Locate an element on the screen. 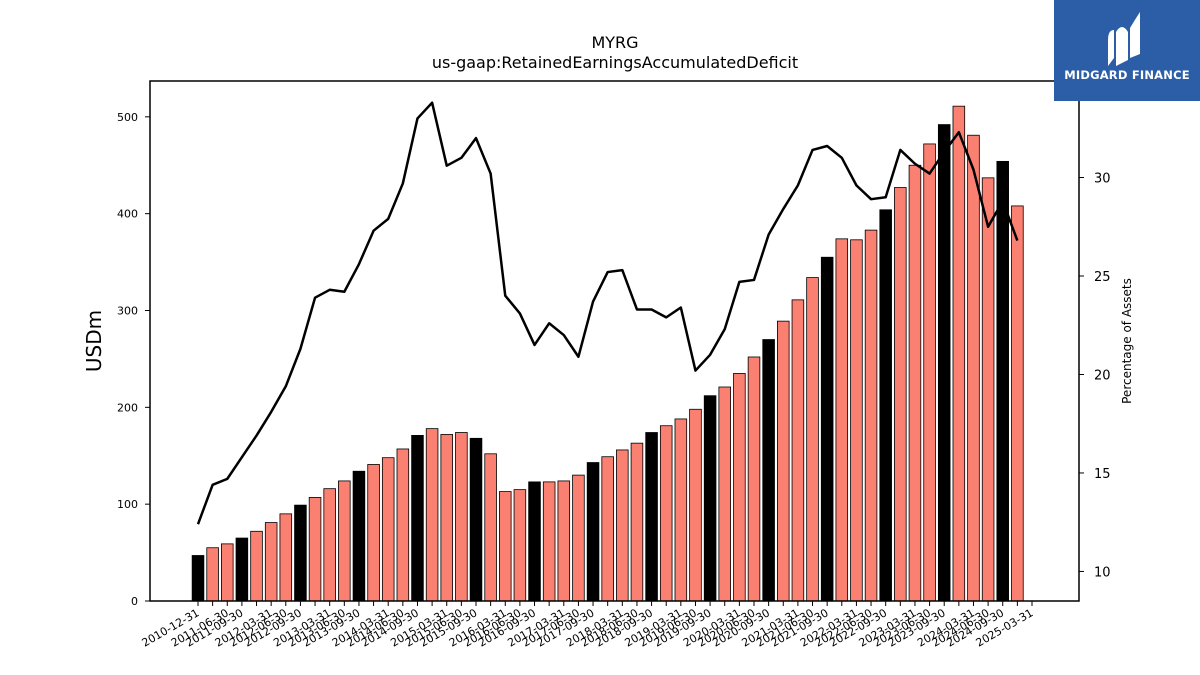 The height and width of the screenshot is (675, 1200). y-axis-label: USDm is located at coordinates (94, 341).